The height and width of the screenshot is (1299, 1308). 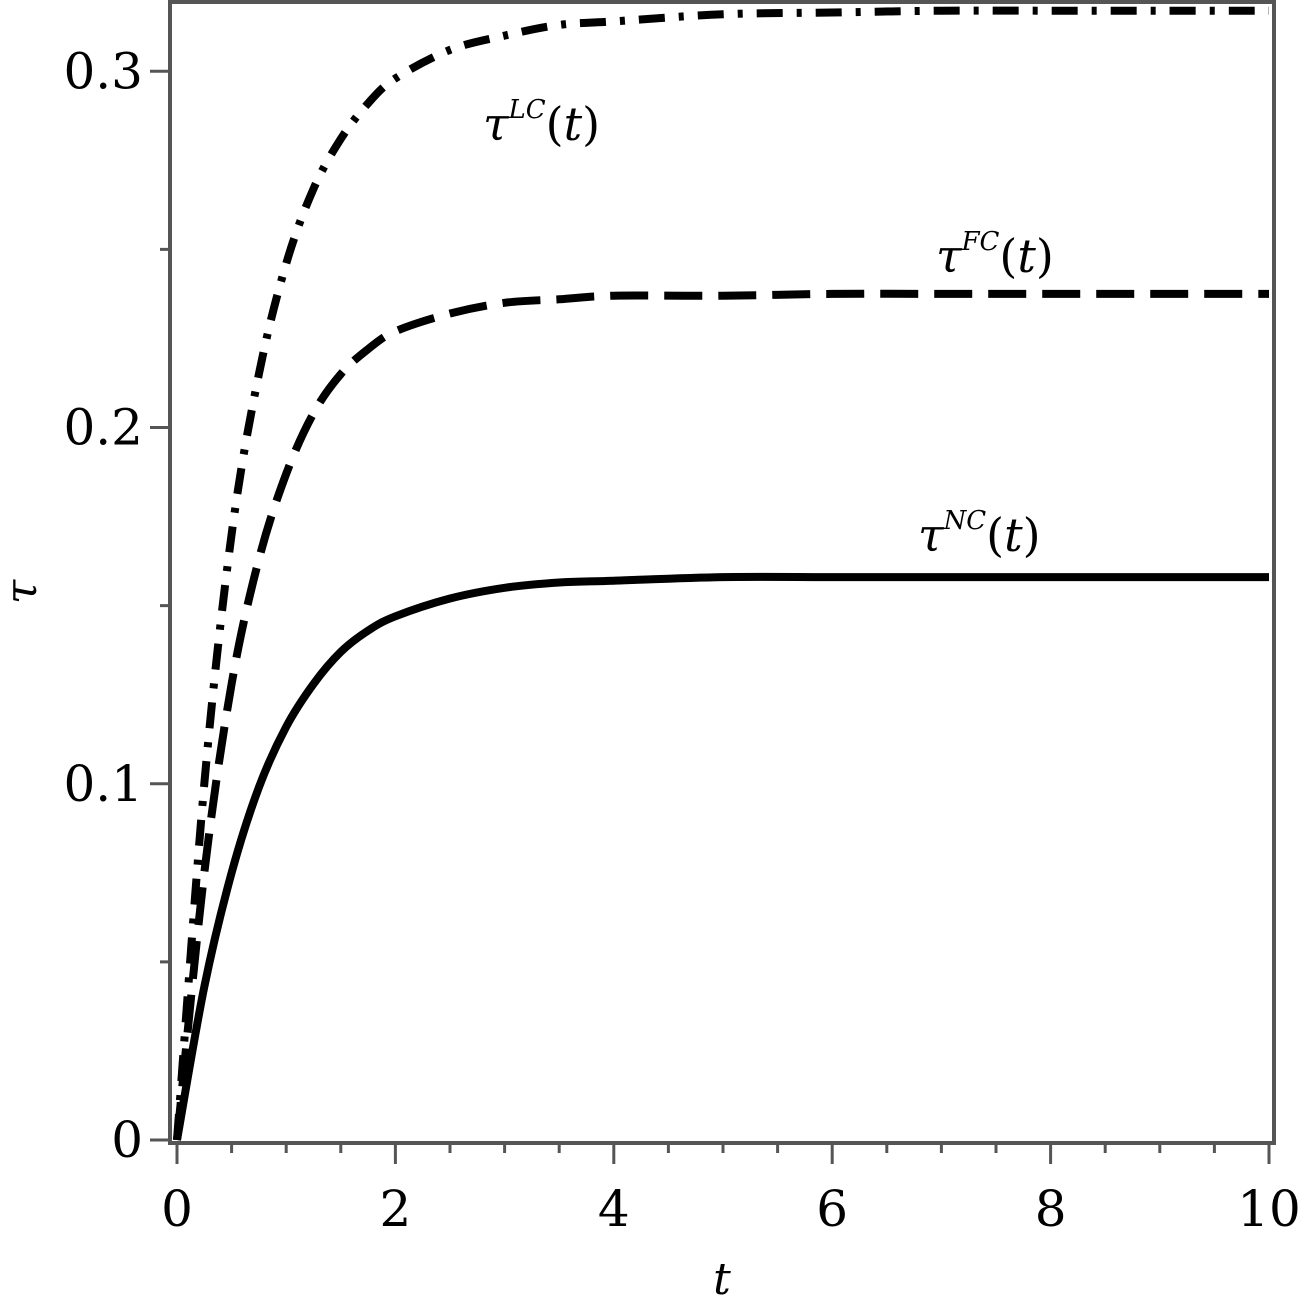 I want to click on x-tick-label: 2, so click(x=395, y=1209).